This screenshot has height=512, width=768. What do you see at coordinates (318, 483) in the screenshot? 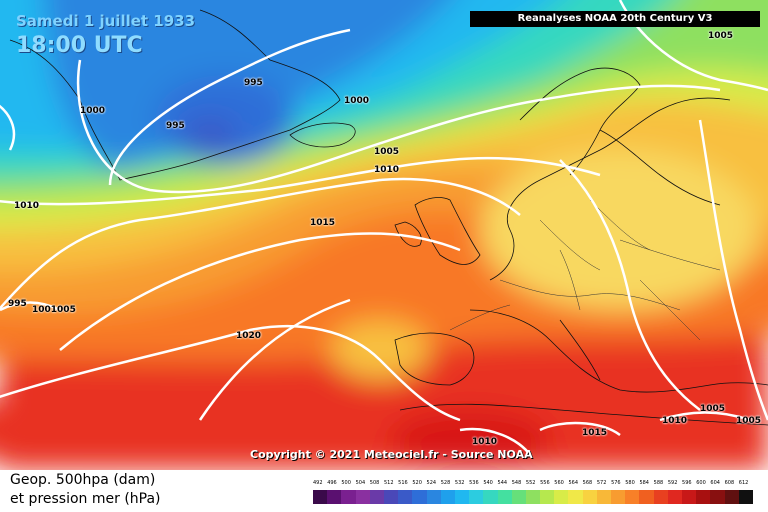
I see `scale-tick-label: 492` at bounding box center [318, 483].